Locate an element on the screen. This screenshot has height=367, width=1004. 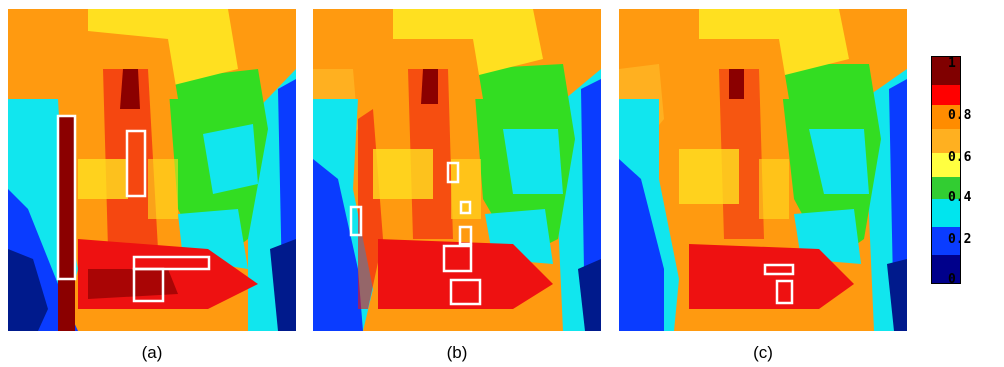
colorbar-tick: 0.8 is located at coordinates (960, 115).